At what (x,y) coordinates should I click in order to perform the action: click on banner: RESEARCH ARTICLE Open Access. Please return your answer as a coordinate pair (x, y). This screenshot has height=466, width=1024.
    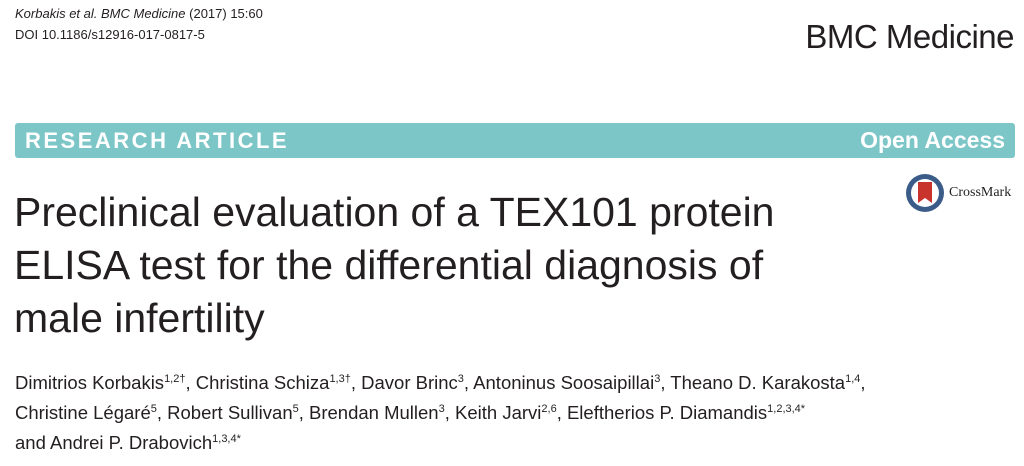
    Looking at the image, I should click on (515, 140).